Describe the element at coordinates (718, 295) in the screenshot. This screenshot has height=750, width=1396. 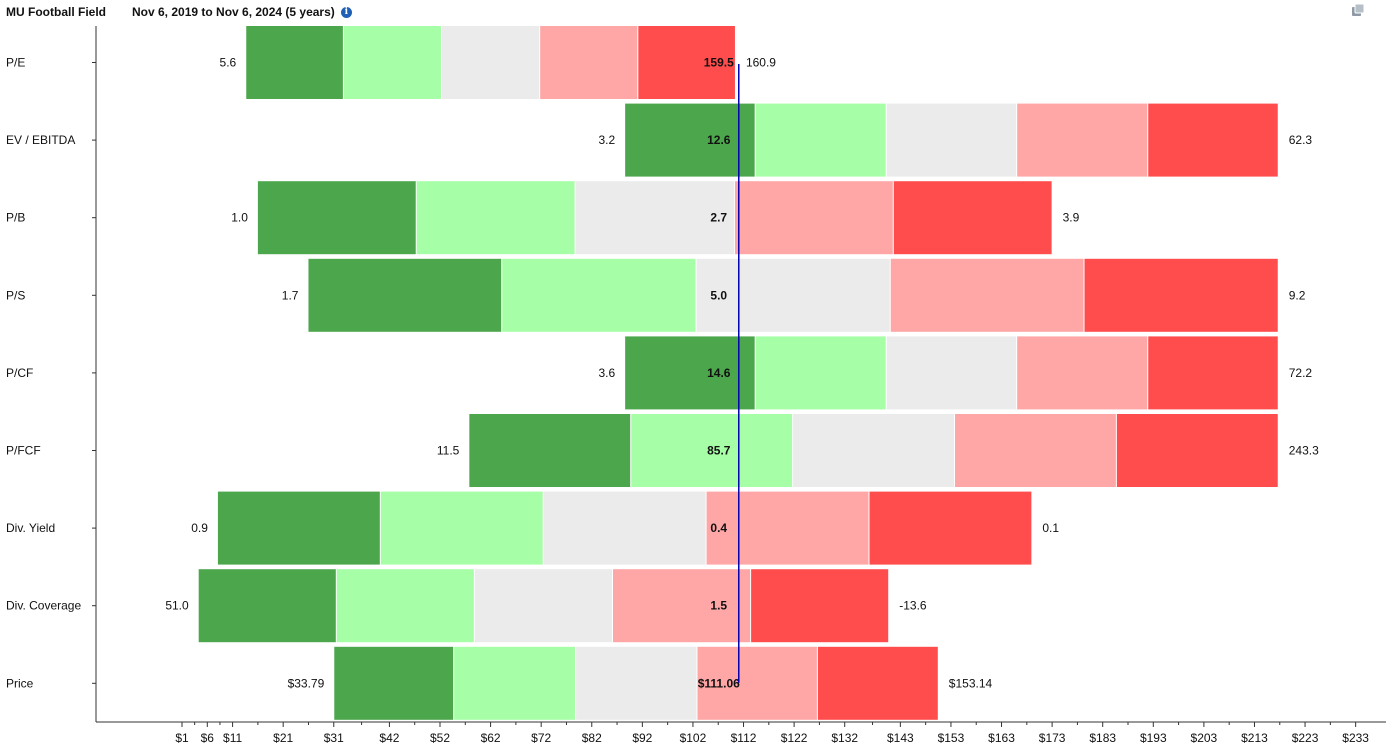
I see `current-value-label: 5.0` at that location.